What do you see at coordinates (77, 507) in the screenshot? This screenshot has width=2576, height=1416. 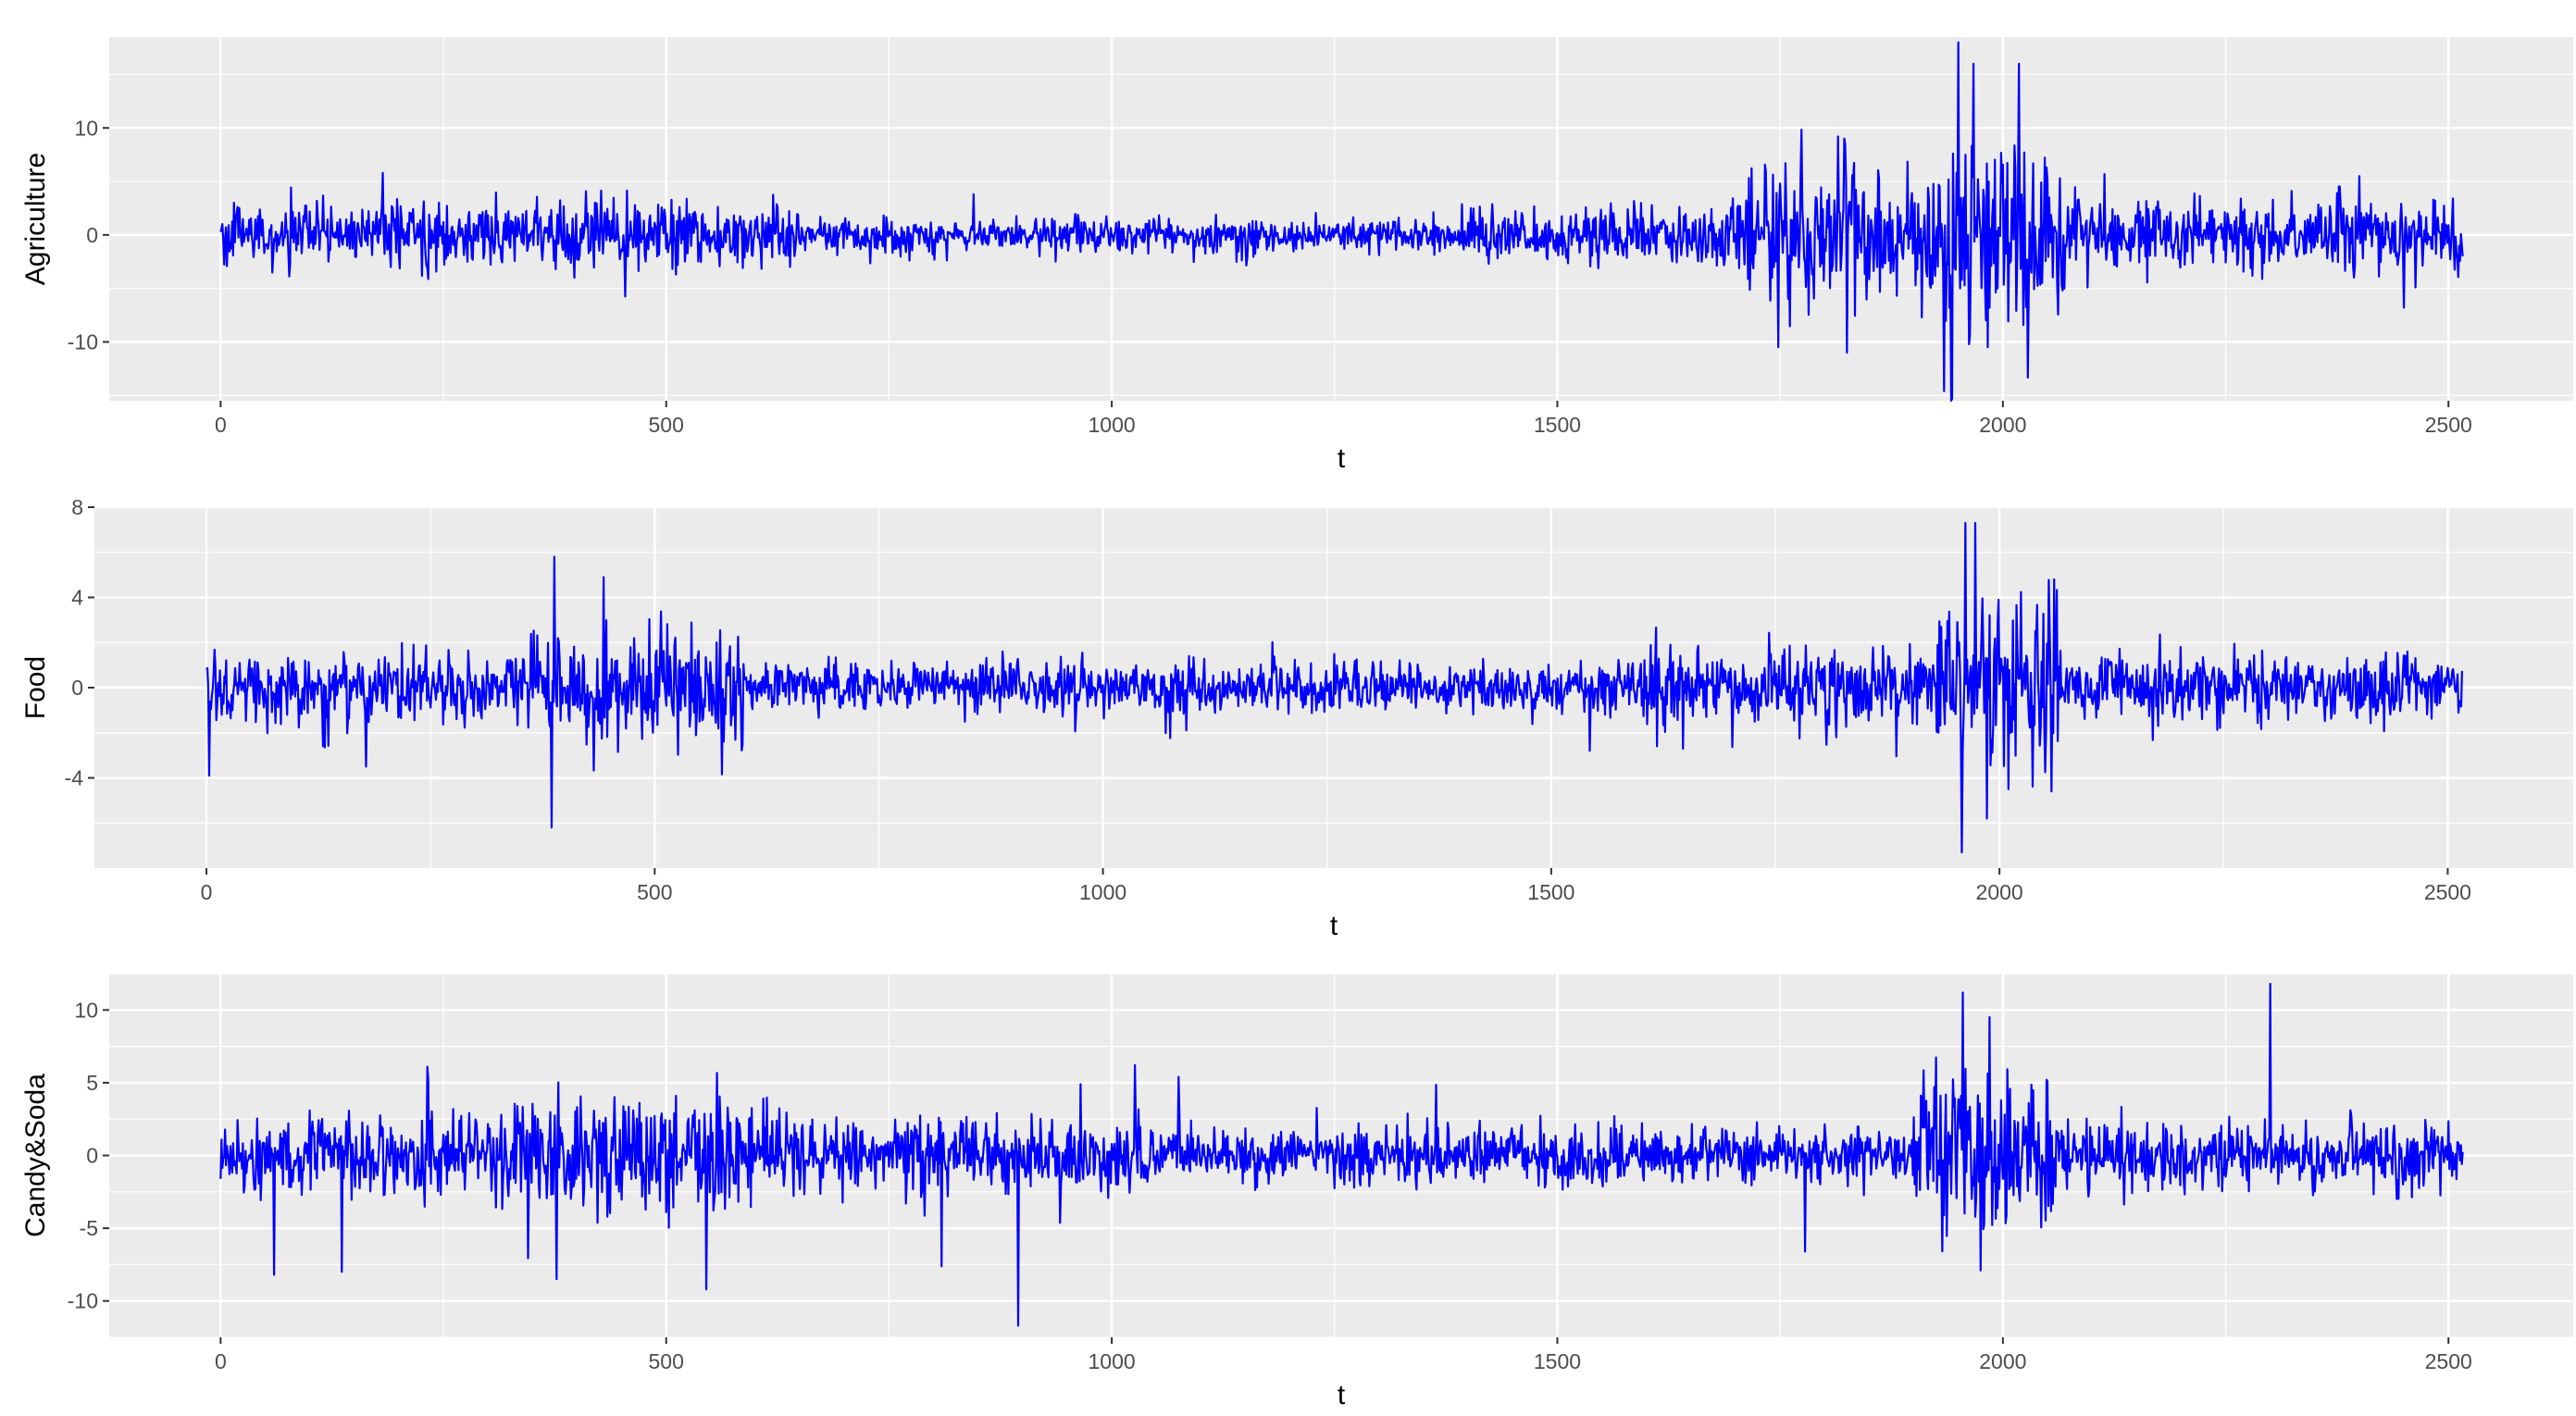 I see `y-tick-label: 8` at bounding box center [77, 507].